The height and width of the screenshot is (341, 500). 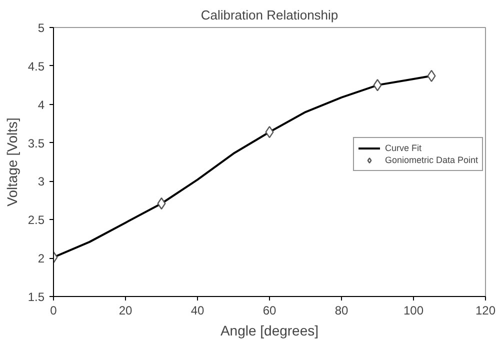 I want to click on y-tick-label: 2, so click(x=41, y=259).